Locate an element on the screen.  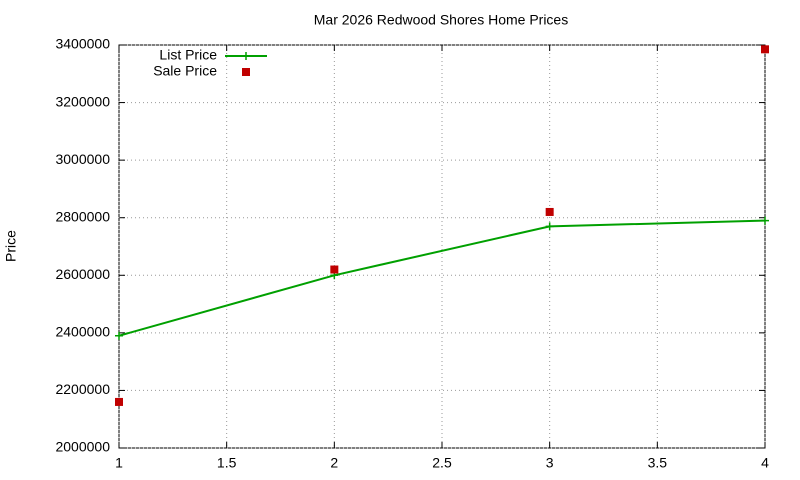
legend-label: Sale Price is located at coordinates (185, 71).